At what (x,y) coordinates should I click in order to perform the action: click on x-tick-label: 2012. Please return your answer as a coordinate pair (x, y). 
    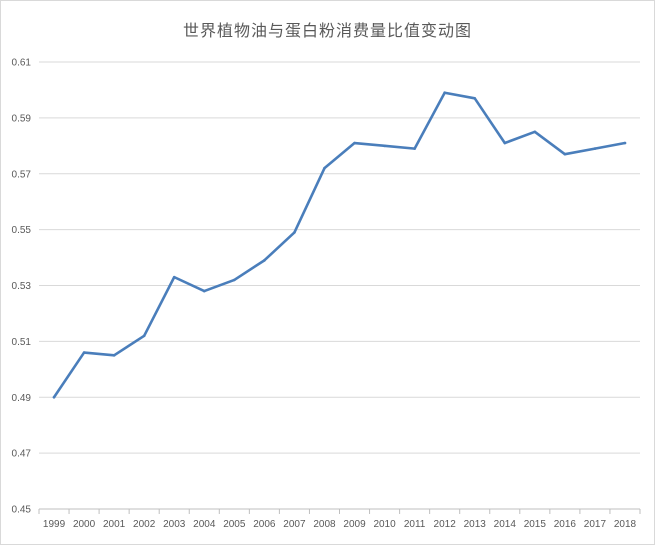
    Looking at the image, I should click on (445, 524).